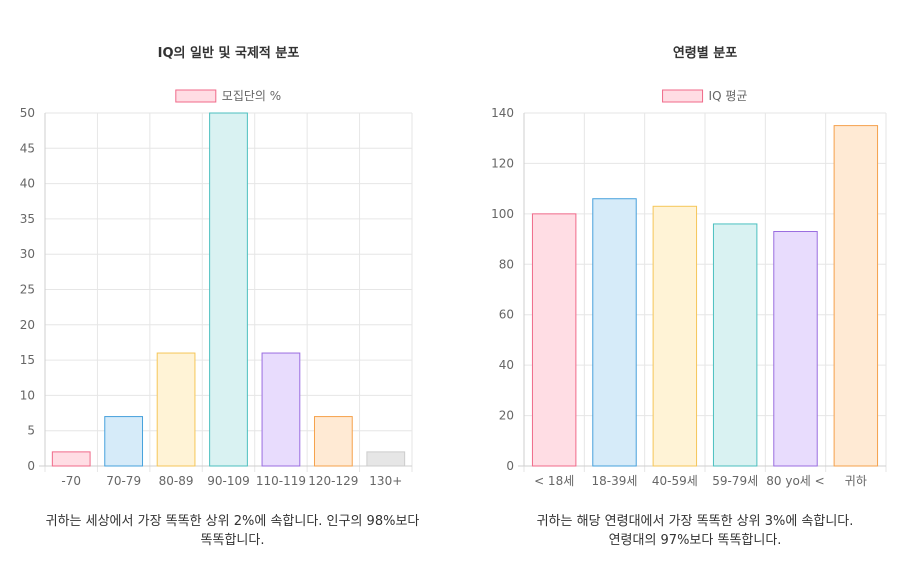  Describe the element at coordinates (795, 481) in the screenshot. I see `age-x-tick-label: 80 yo세 <` at that location.